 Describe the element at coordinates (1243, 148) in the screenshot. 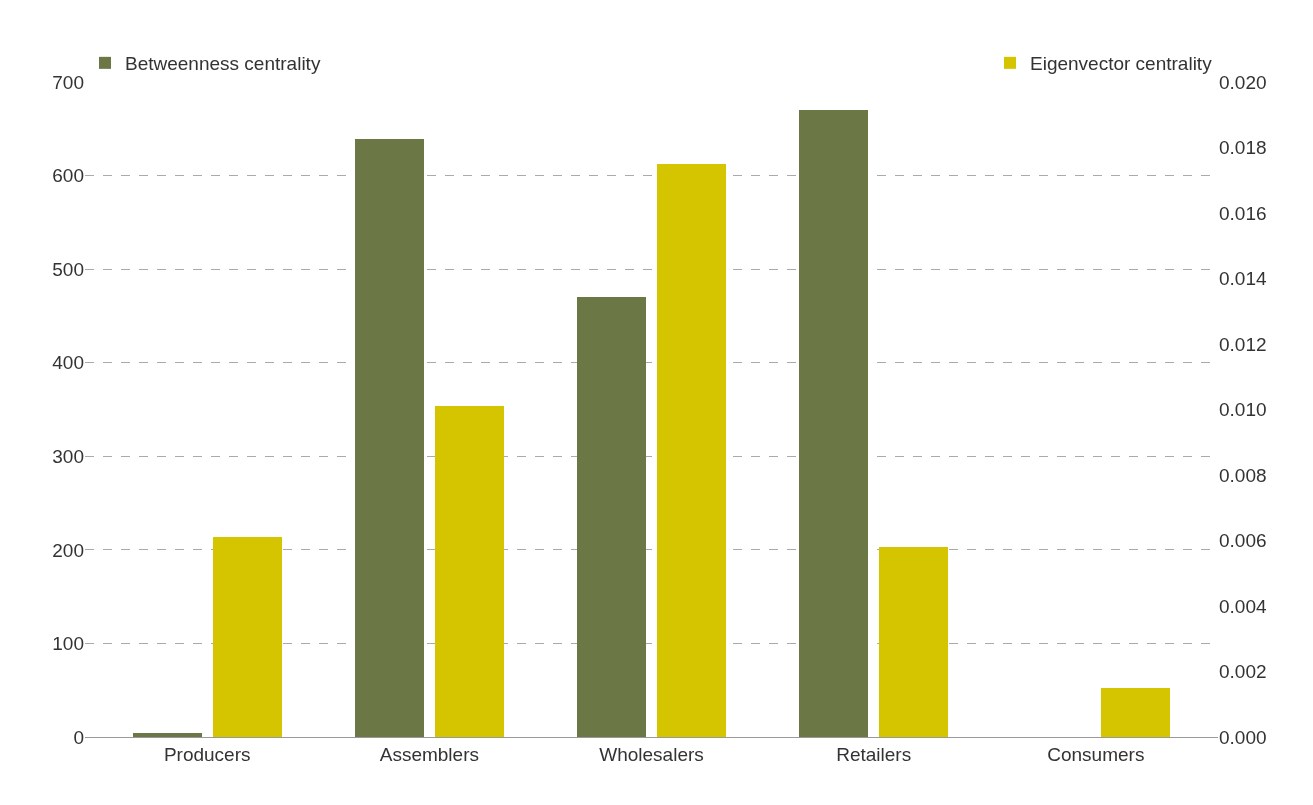

I see `y2-tick-label: 0.018` at that location.